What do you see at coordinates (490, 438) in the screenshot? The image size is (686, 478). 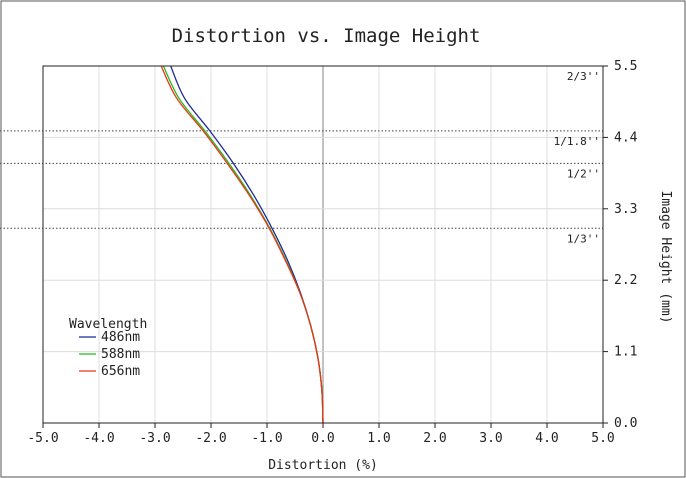 I see `x-tick-label: 3.0` at bounding box center [490, 438].